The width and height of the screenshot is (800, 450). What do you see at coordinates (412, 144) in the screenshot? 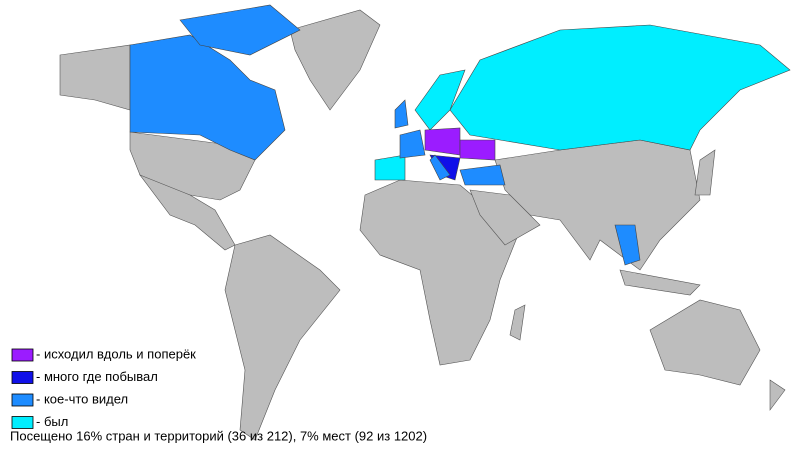
I see `france` at bounding box center [412, 144].